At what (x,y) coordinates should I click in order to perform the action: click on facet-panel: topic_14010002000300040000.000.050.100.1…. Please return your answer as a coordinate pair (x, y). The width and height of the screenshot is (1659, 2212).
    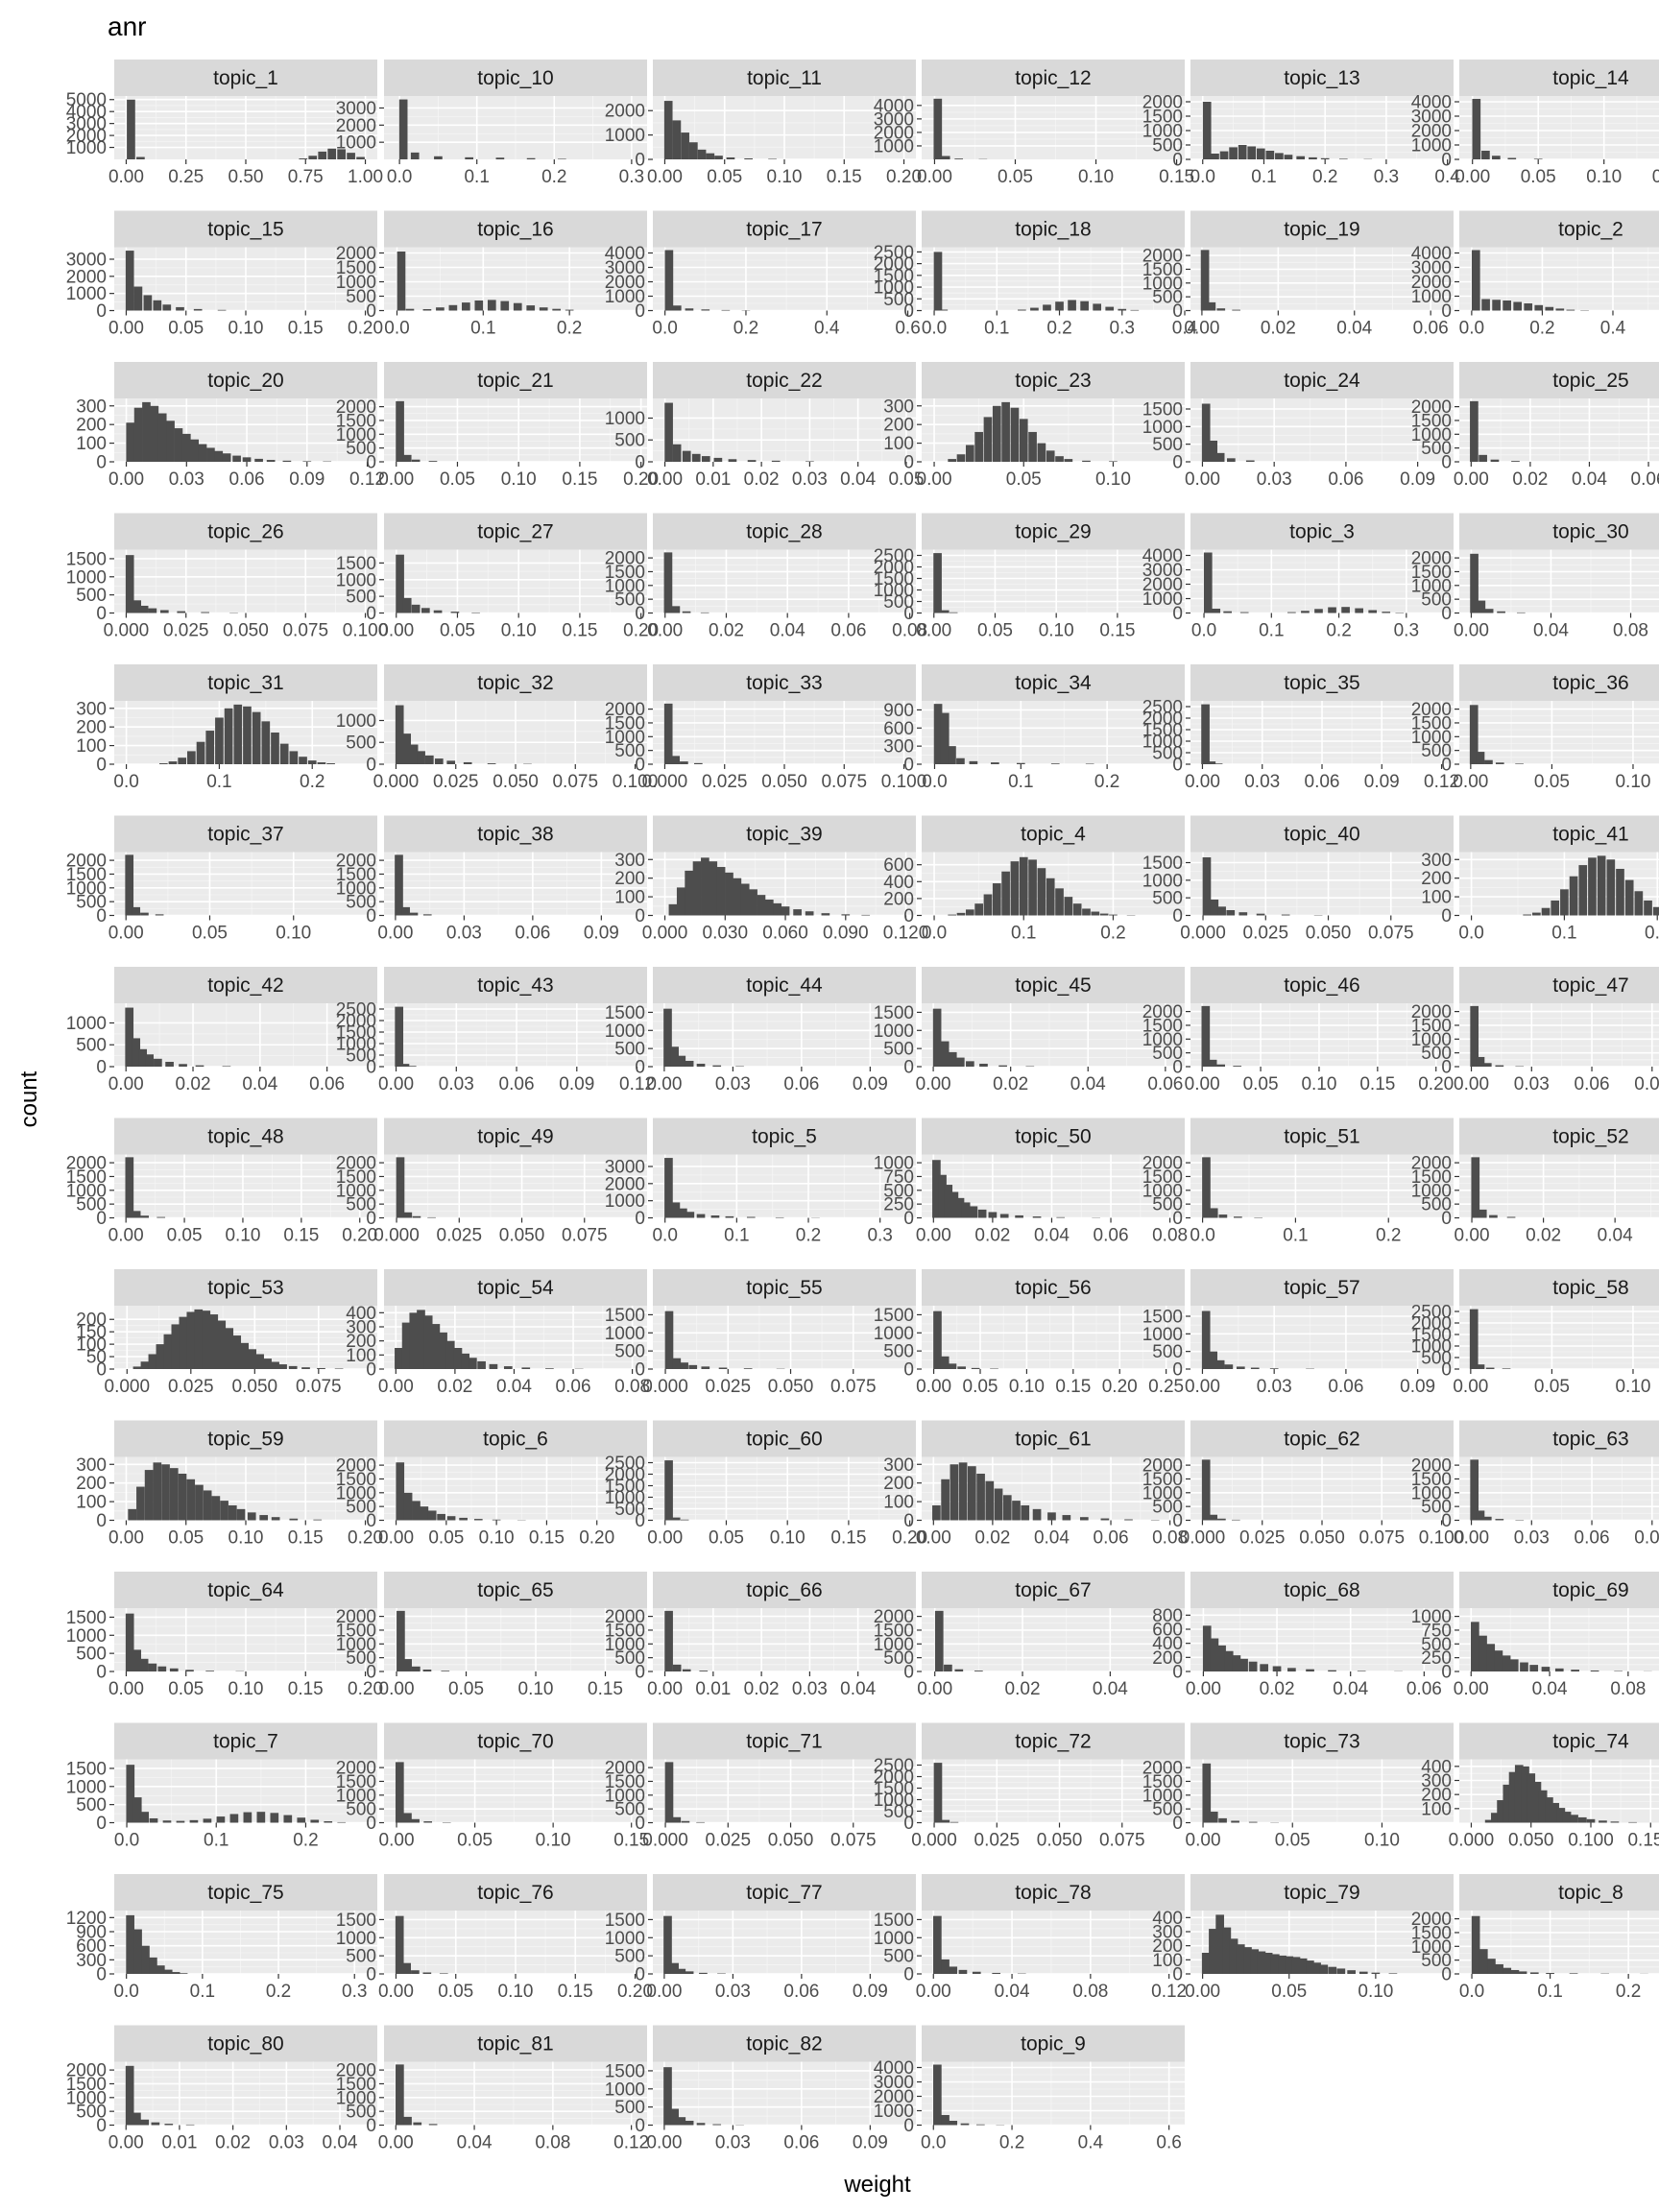
    Looking at the image, I should click on (1535, 123).